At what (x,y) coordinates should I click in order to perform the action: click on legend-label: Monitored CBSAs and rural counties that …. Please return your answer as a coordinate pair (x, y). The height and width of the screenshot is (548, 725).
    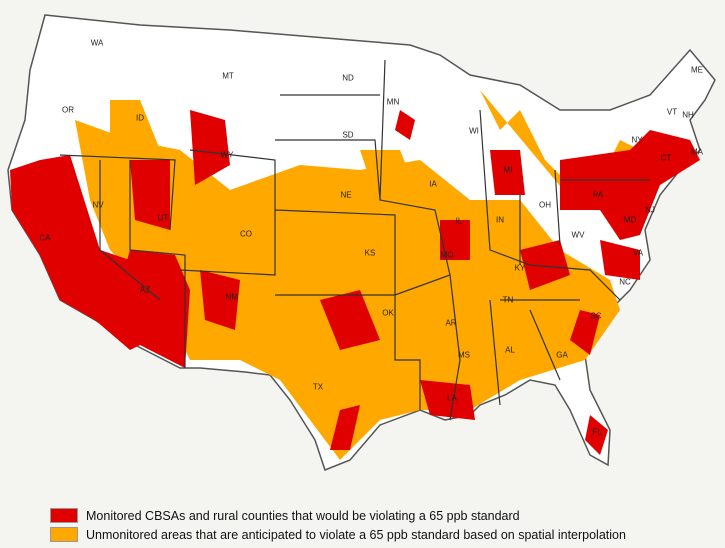
    Looking at the image, I should click on (303, 515).